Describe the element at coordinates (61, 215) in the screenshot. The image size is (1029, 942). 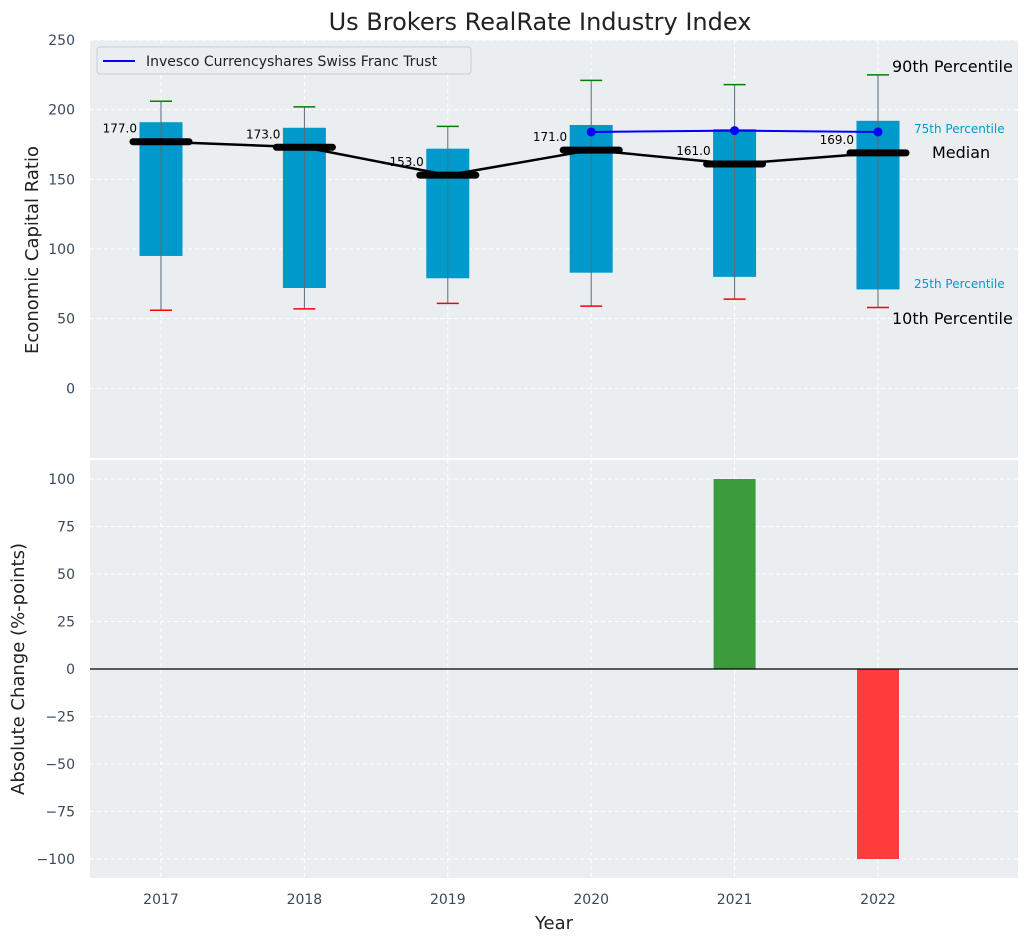
I see `top-y-ticks: 0 50 100 150 200 250` at that location.